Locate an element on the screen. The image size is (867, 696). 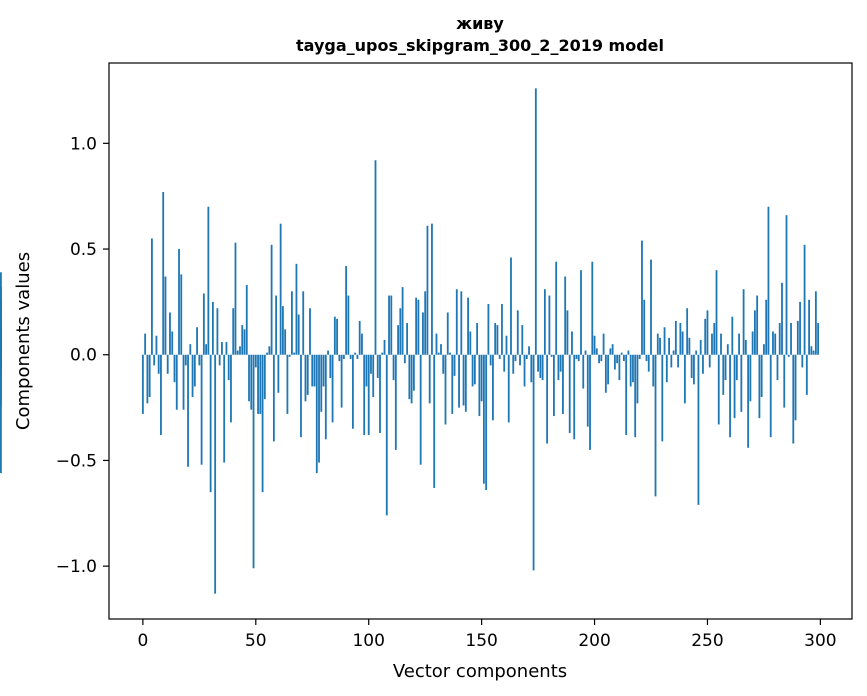
y-tick-label: −0.5 is located at coordinates (76, 461).